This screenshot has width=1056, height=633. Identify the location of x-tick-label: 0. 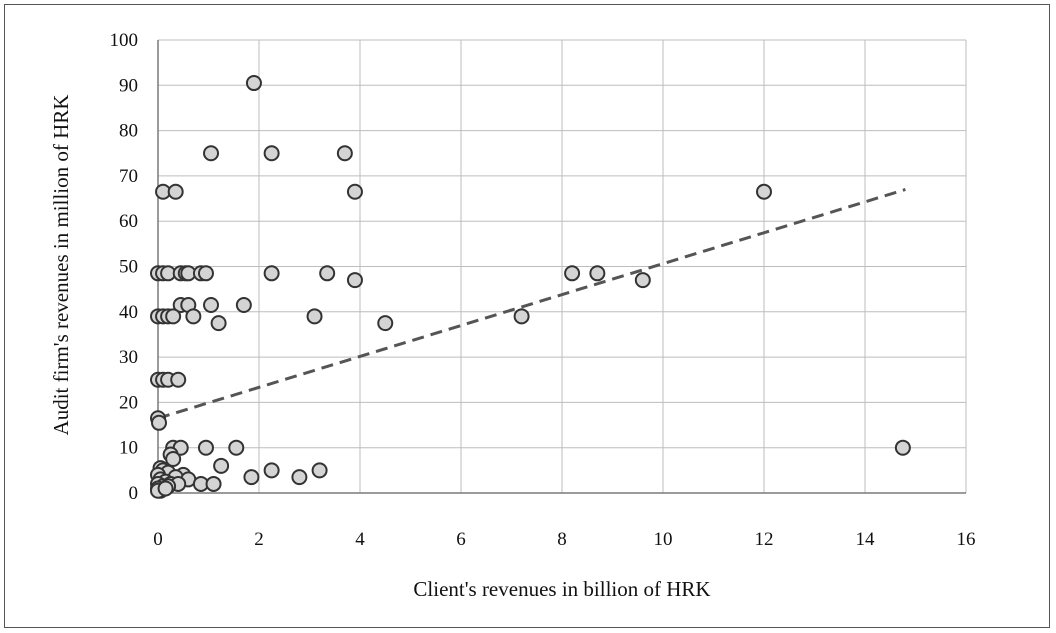
(158, 539).